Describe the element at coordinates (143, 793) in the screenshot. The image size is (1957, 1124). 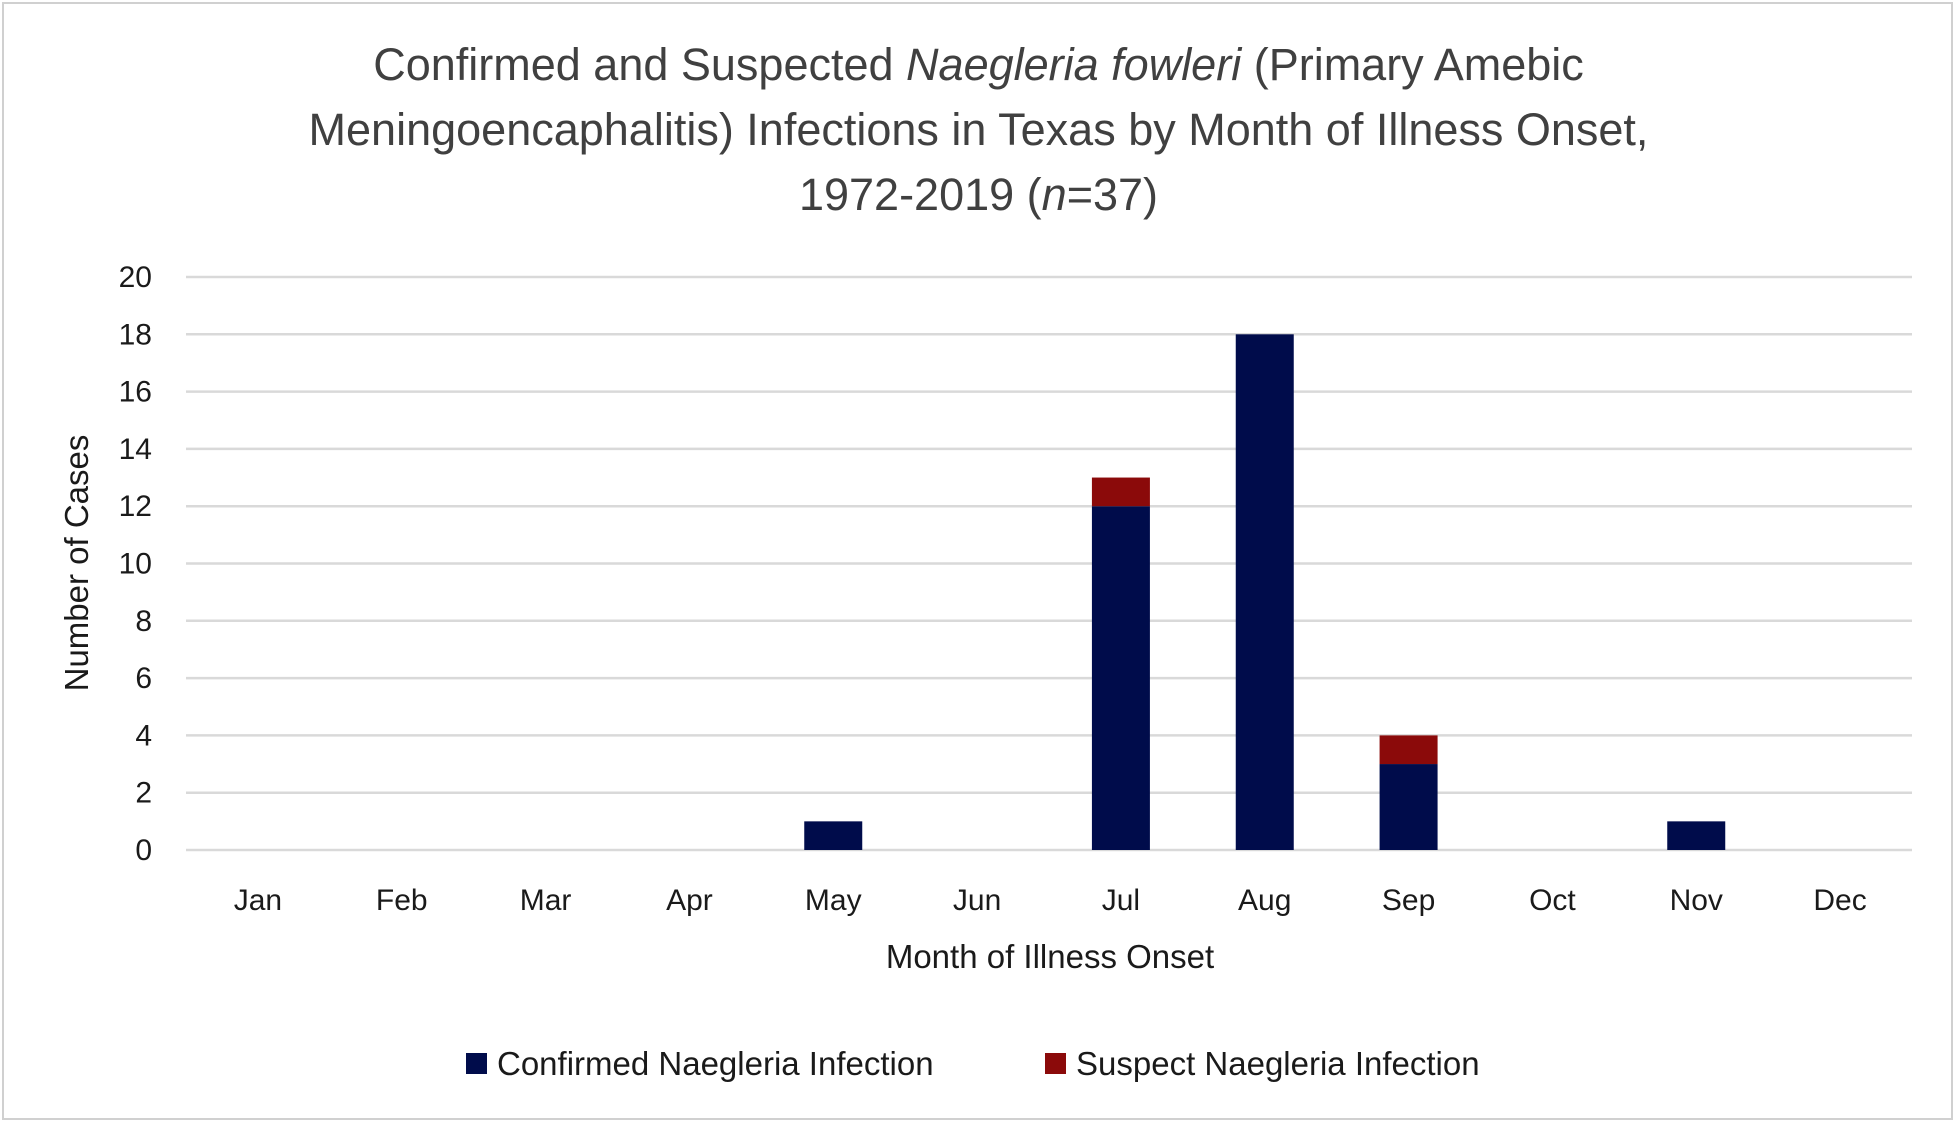
I see `y-tick-label-2: 2` at that location.